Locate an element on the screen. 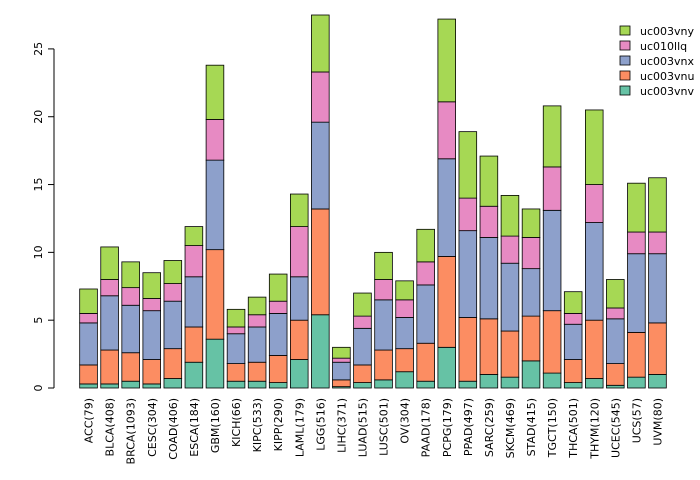  x-category-label: CESC(304) is located at coordinates (152, 427).